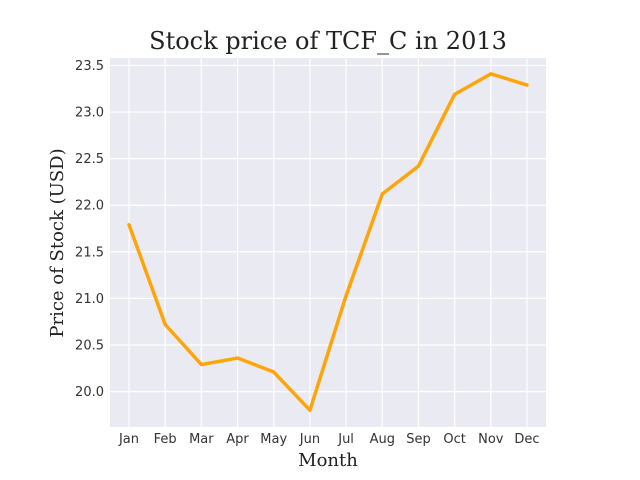  I want to click on x-tick-label-jan: Jan, so click(128, 439).